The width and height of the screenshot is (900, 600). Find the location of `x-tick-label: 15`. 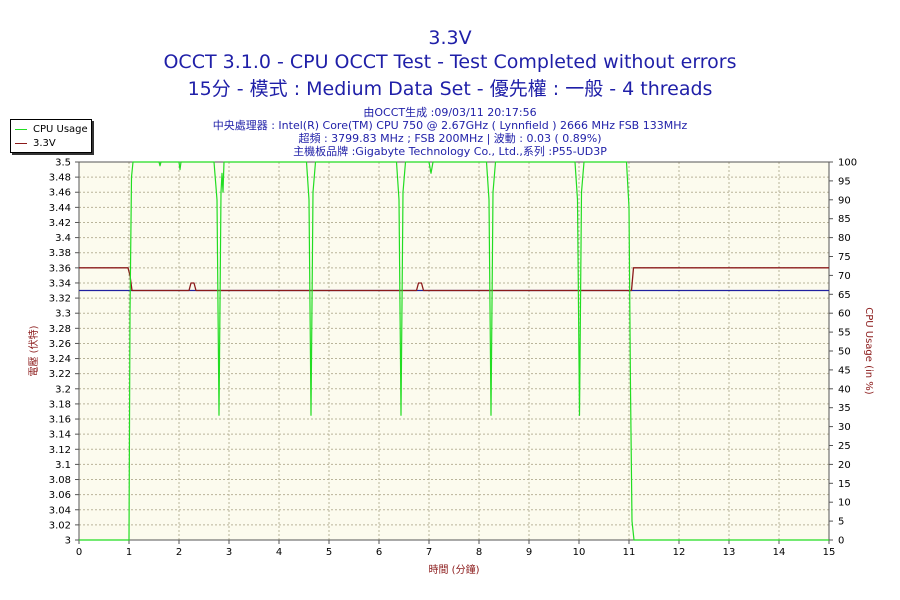

x-tick-label: 15 is located at coordinates (829, 552).